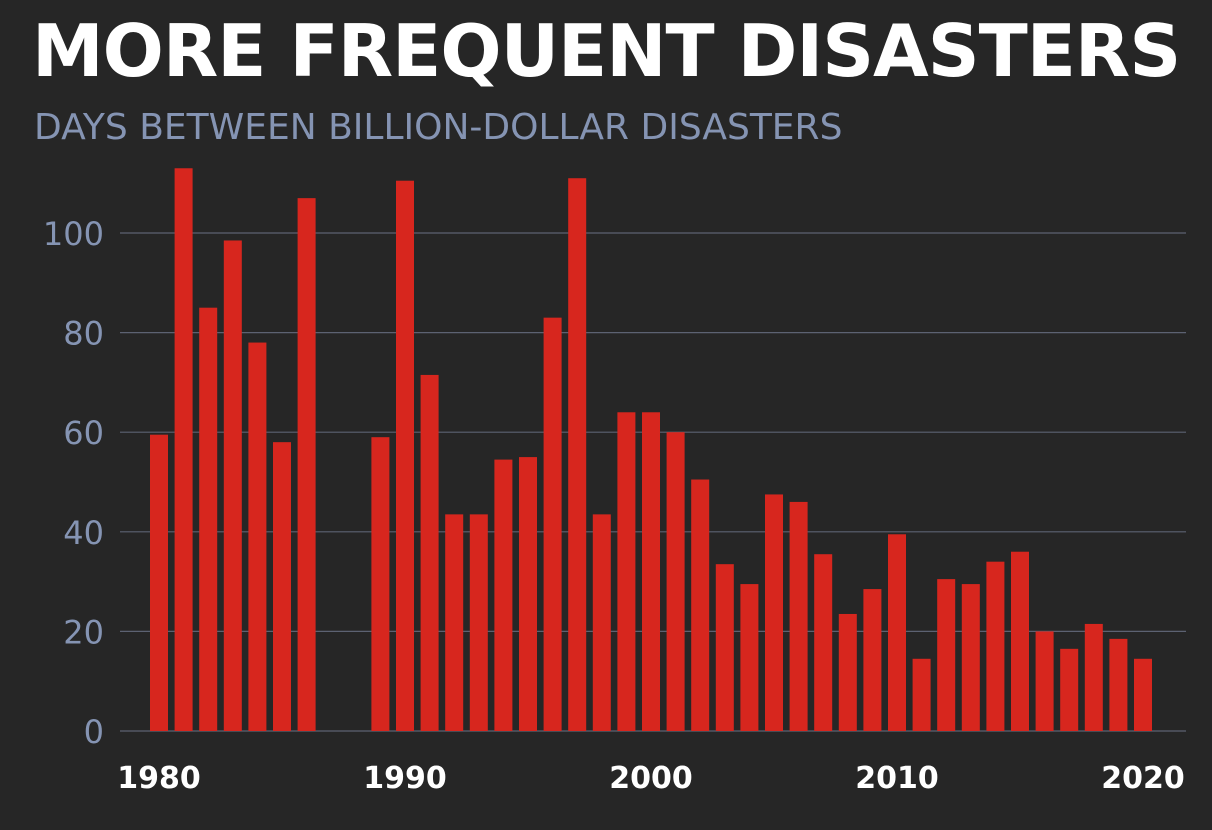  Describe the element at coordinates (1044, 681) in the screenshot. I see `bar-2016` at that location.